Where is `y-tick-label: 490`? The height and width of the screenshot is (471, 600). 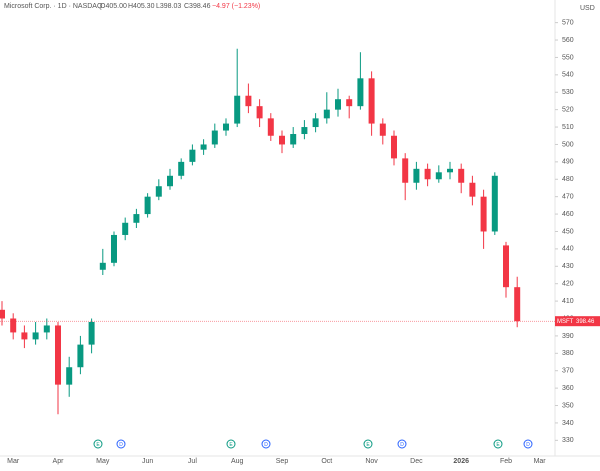 y-tick-label: 490 is located at coordinates (568, 162).